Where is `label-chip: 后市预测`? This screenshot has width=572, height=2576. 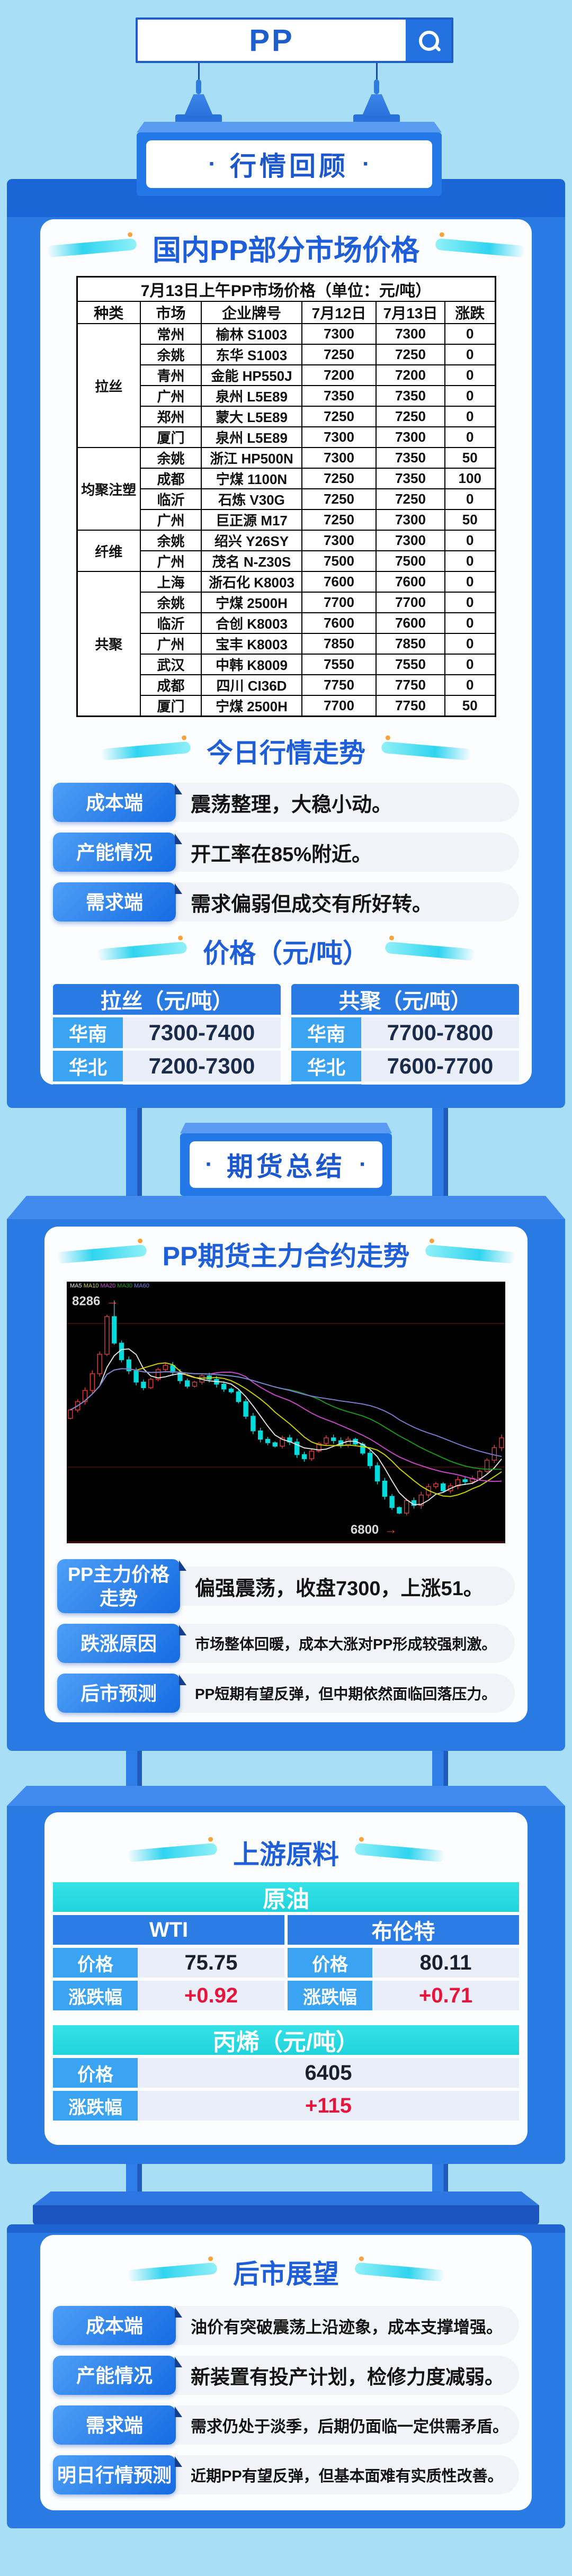
label-chip: 后市预测 is located at coordinates (121, 1693).